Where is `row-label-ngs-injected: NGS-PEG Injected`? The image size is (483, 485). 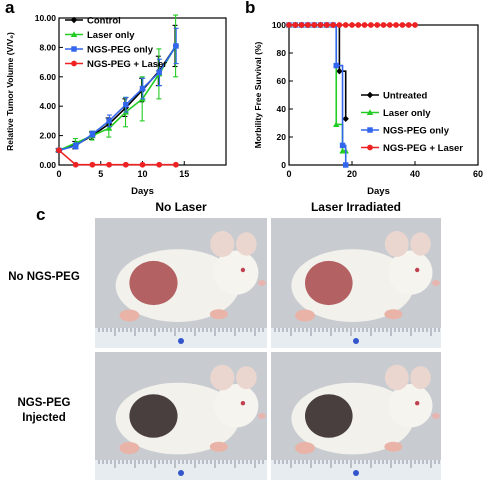
row-label-ngs-injected: NGS-PEG Injected is located at coordinates (44, 410).